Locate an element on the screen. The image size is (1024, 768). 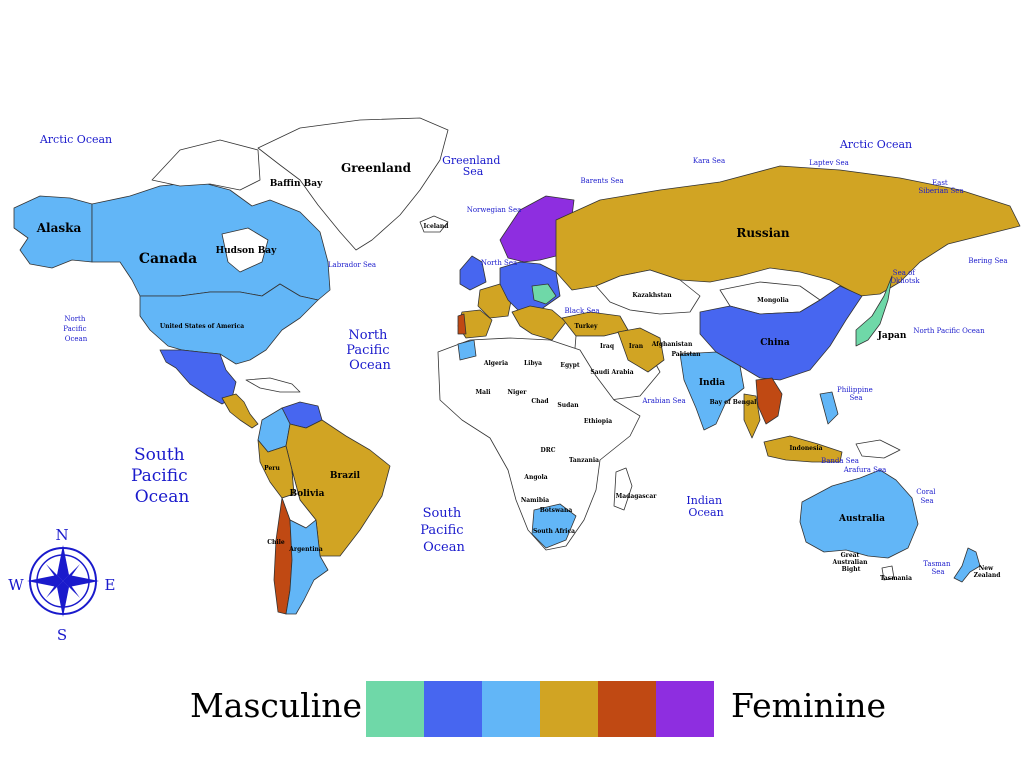
indonesia-label: Indonesia is located at coordinates (805, 448).